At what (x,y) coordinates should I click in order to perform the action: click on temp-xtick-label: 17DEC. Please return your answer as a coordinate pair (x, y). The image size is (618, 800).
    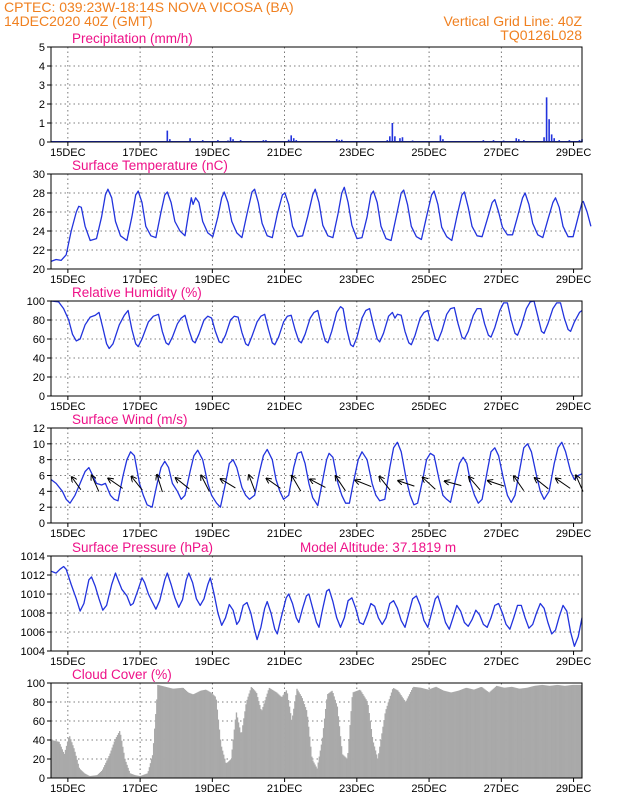
    Looking at the image, I should click on (140, 280).